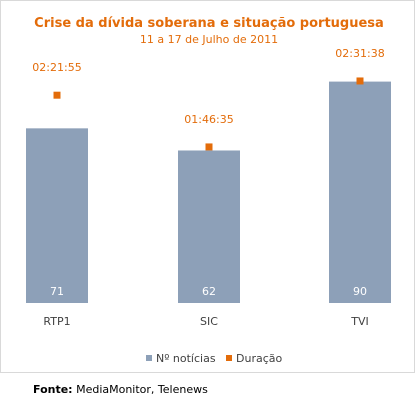 Image resolution: width=417 pixels, height=407 pixels. I want to click on legend-label-noticias: Nº notícias, so click(186, 358).